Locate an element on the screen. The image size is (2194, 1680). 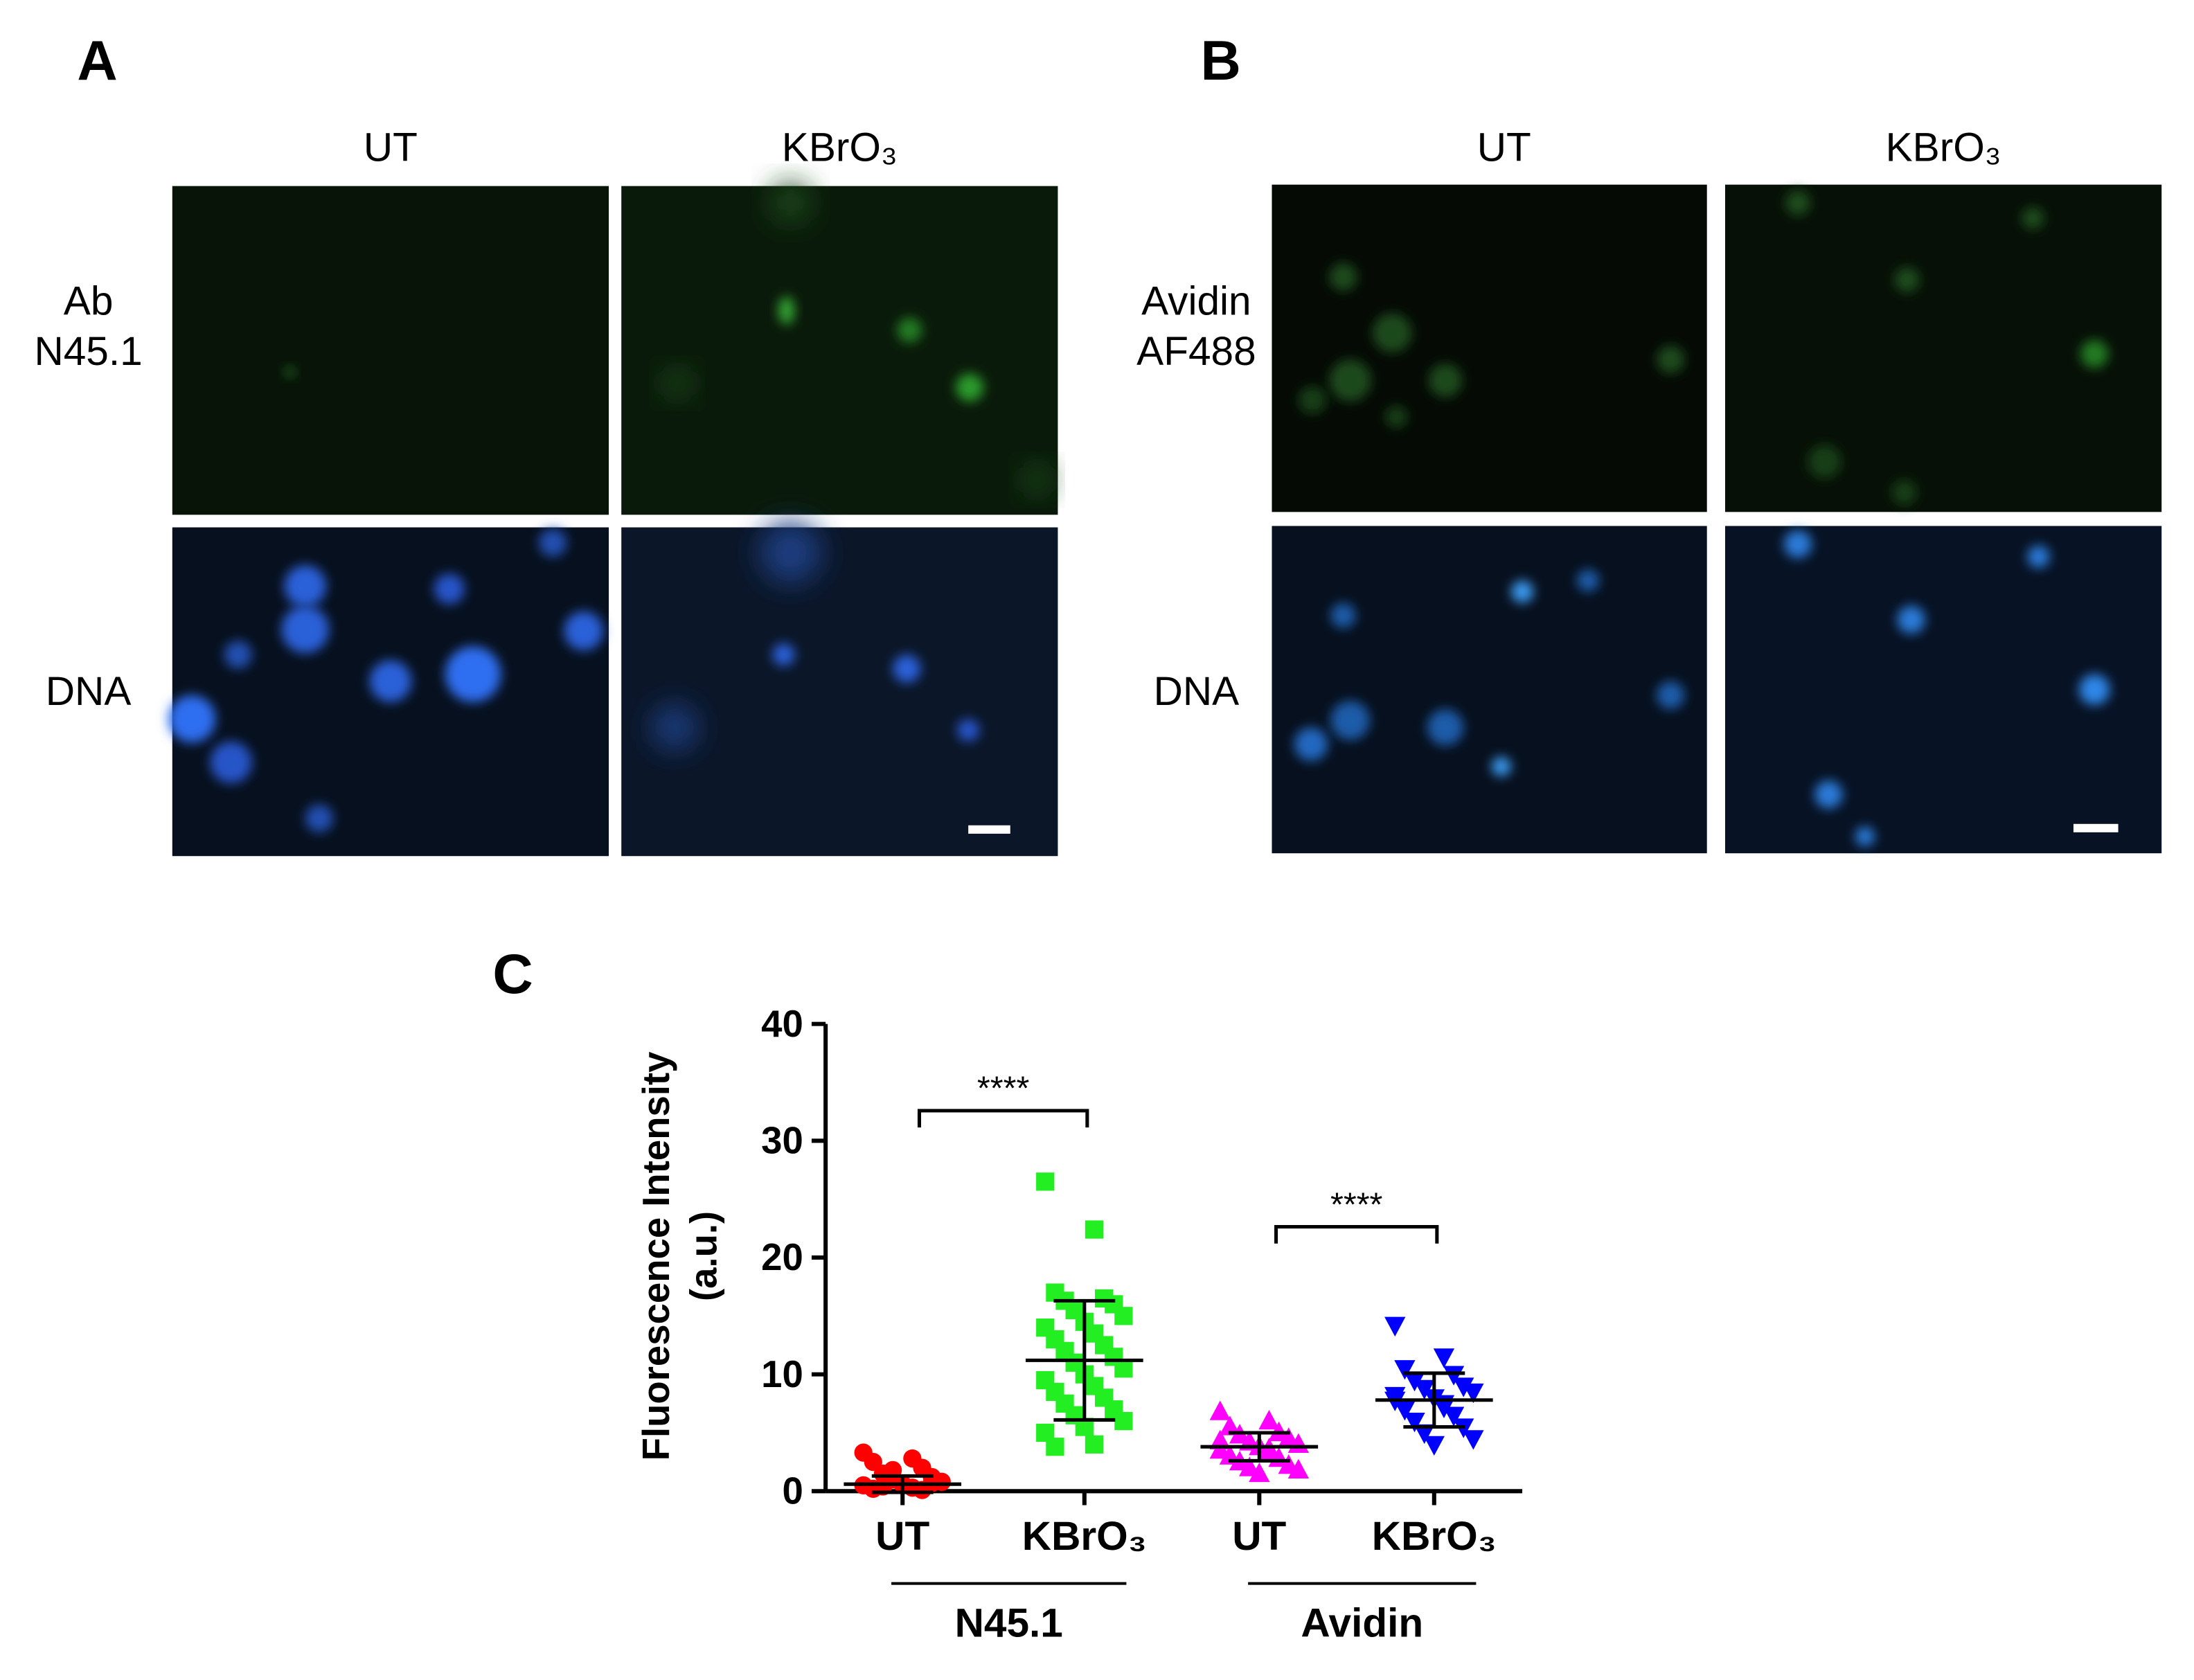
y-tick-label: 30 is located at coordinates (782, 1140).